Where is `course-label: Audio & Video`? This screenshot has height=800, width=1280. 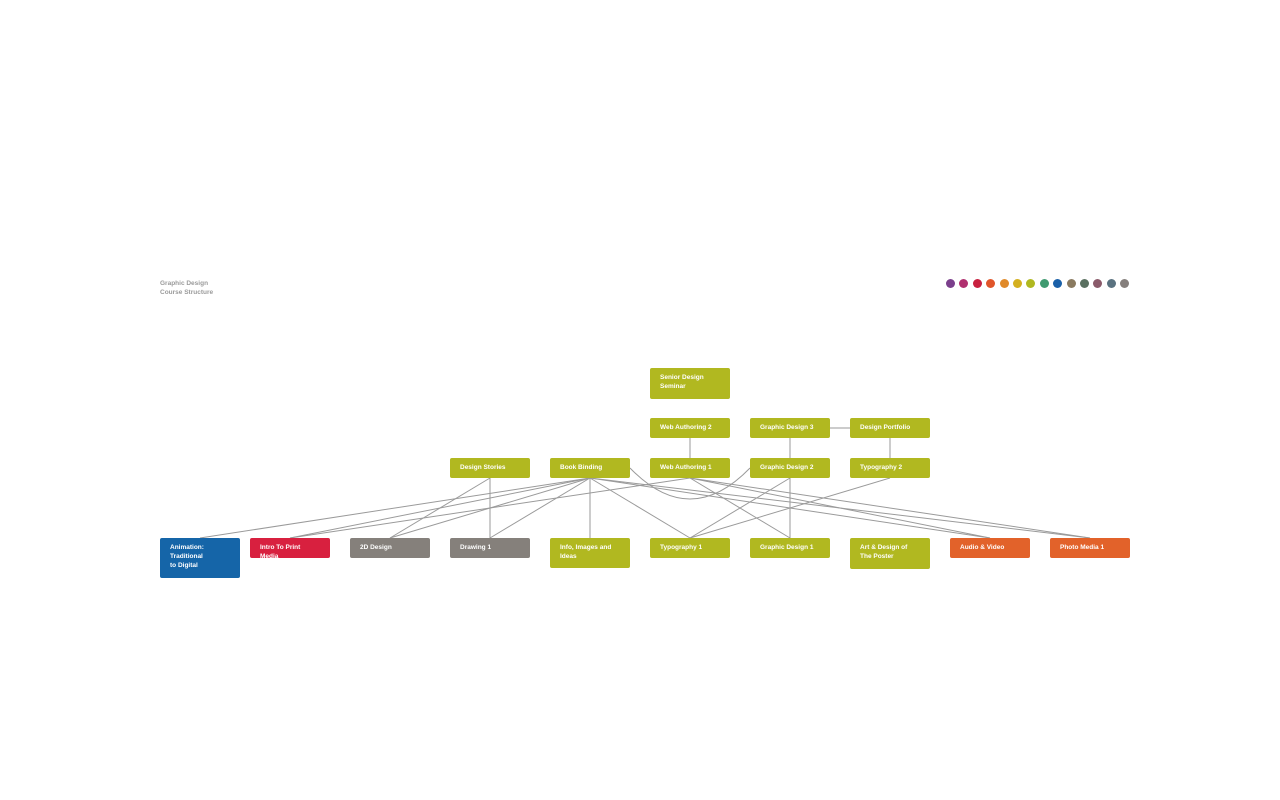
course-label: Audio & Video is located at coordinates (982, 547).